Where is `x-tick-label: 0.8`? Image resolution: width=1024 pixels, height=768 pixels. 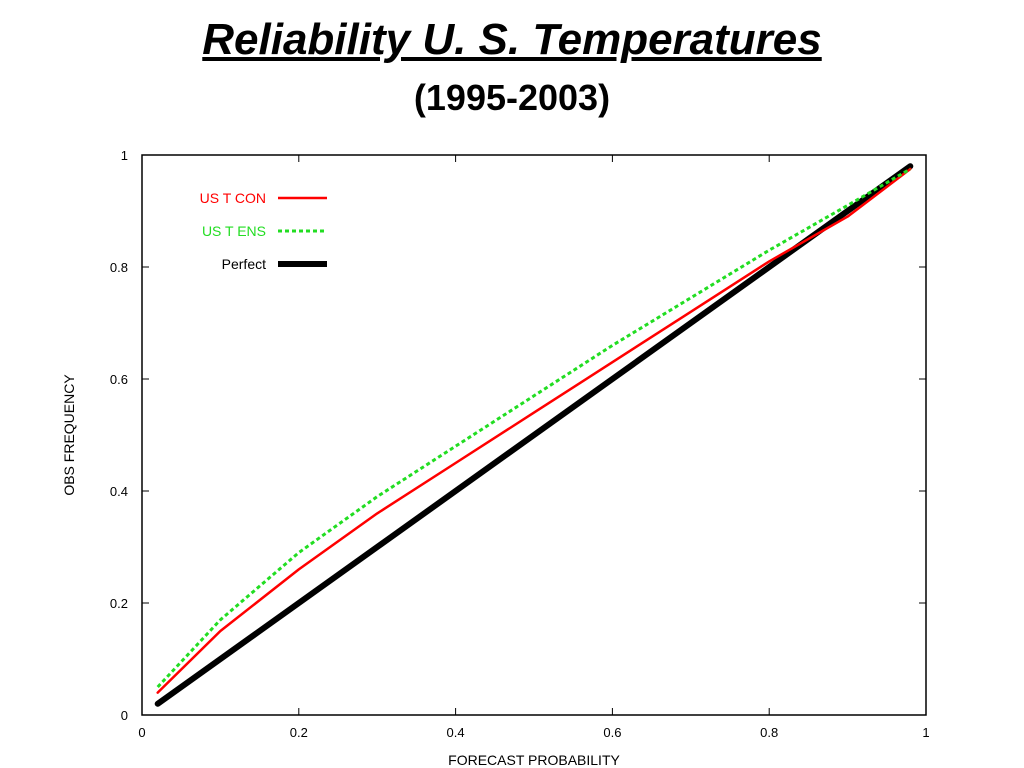 x-tick-label: 0.8 is located at coordinates (769, 732).